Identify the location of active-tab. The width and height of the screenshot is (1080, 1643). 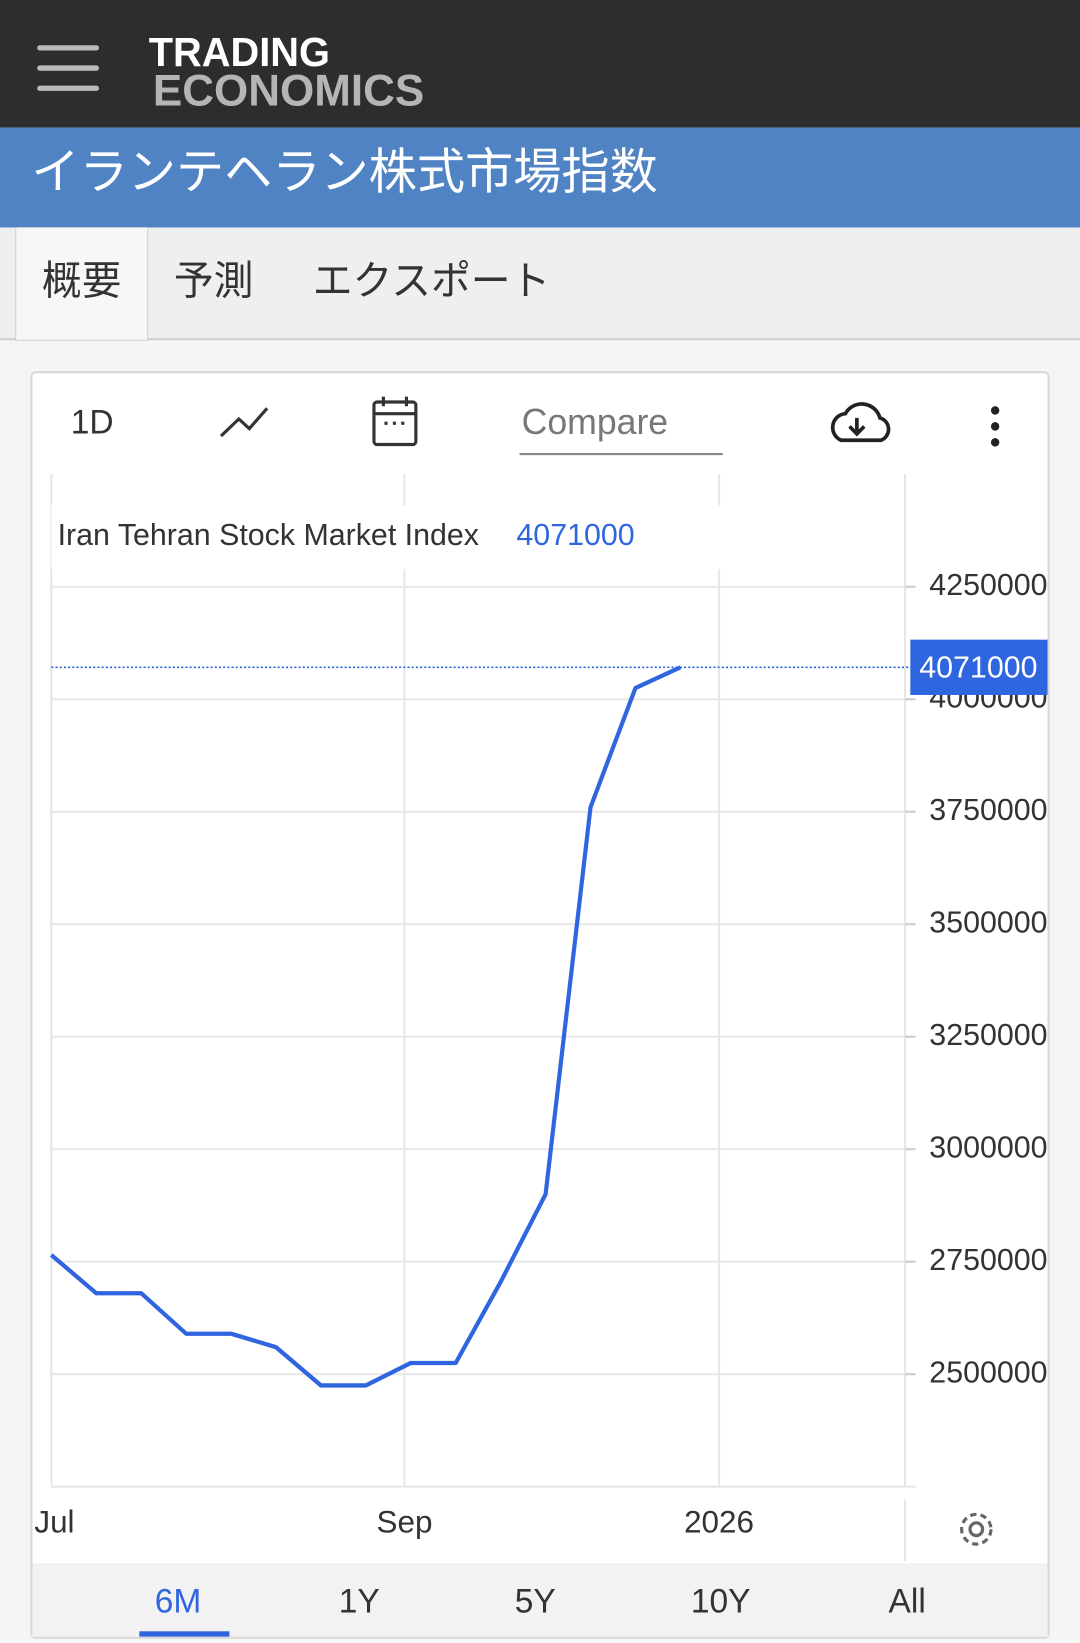
(82, 284).